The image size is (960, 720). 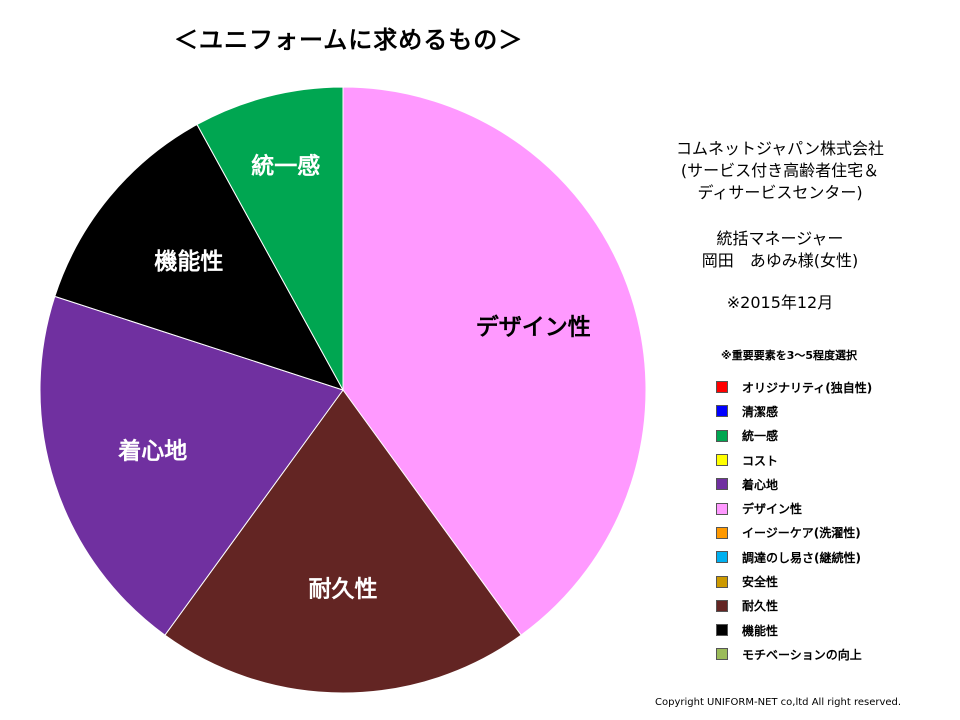 I want to click on legend-item: 清潔感, so click(x=794, y=411).